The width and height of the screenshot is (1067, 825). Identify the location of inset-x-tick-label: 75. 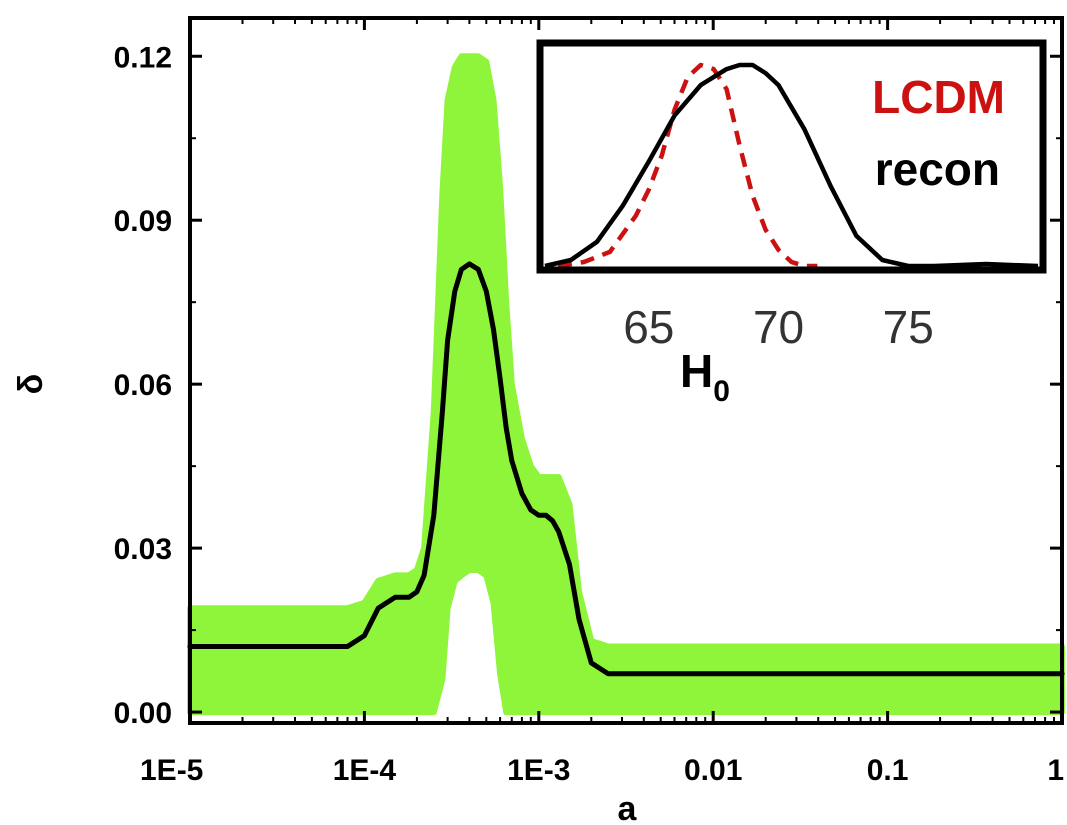
(908, 327).